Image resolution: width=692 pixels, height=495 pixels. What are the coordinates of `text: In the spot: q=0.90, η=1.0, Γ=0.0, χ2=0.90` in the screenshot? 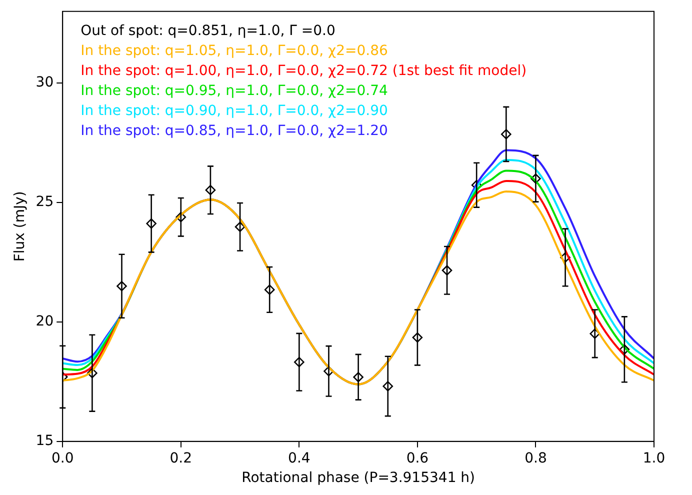 It's located at (234, 111).